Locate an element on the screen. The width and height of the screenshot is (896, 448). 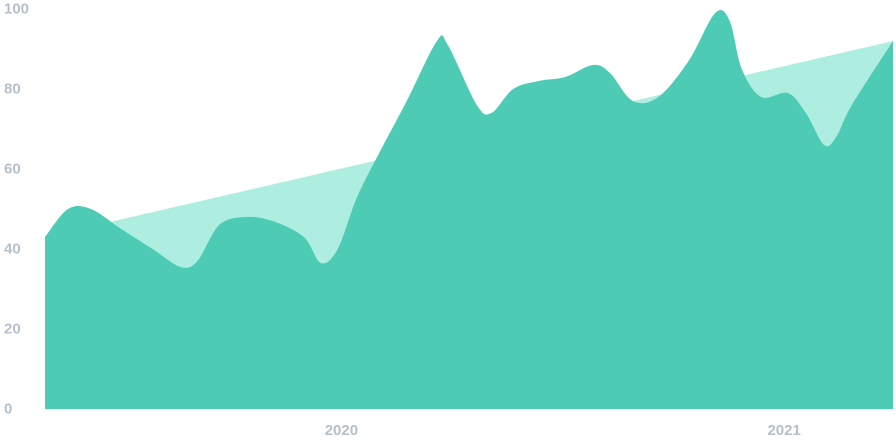
y-tick-label: 20 is located at coordinates (12, 329).